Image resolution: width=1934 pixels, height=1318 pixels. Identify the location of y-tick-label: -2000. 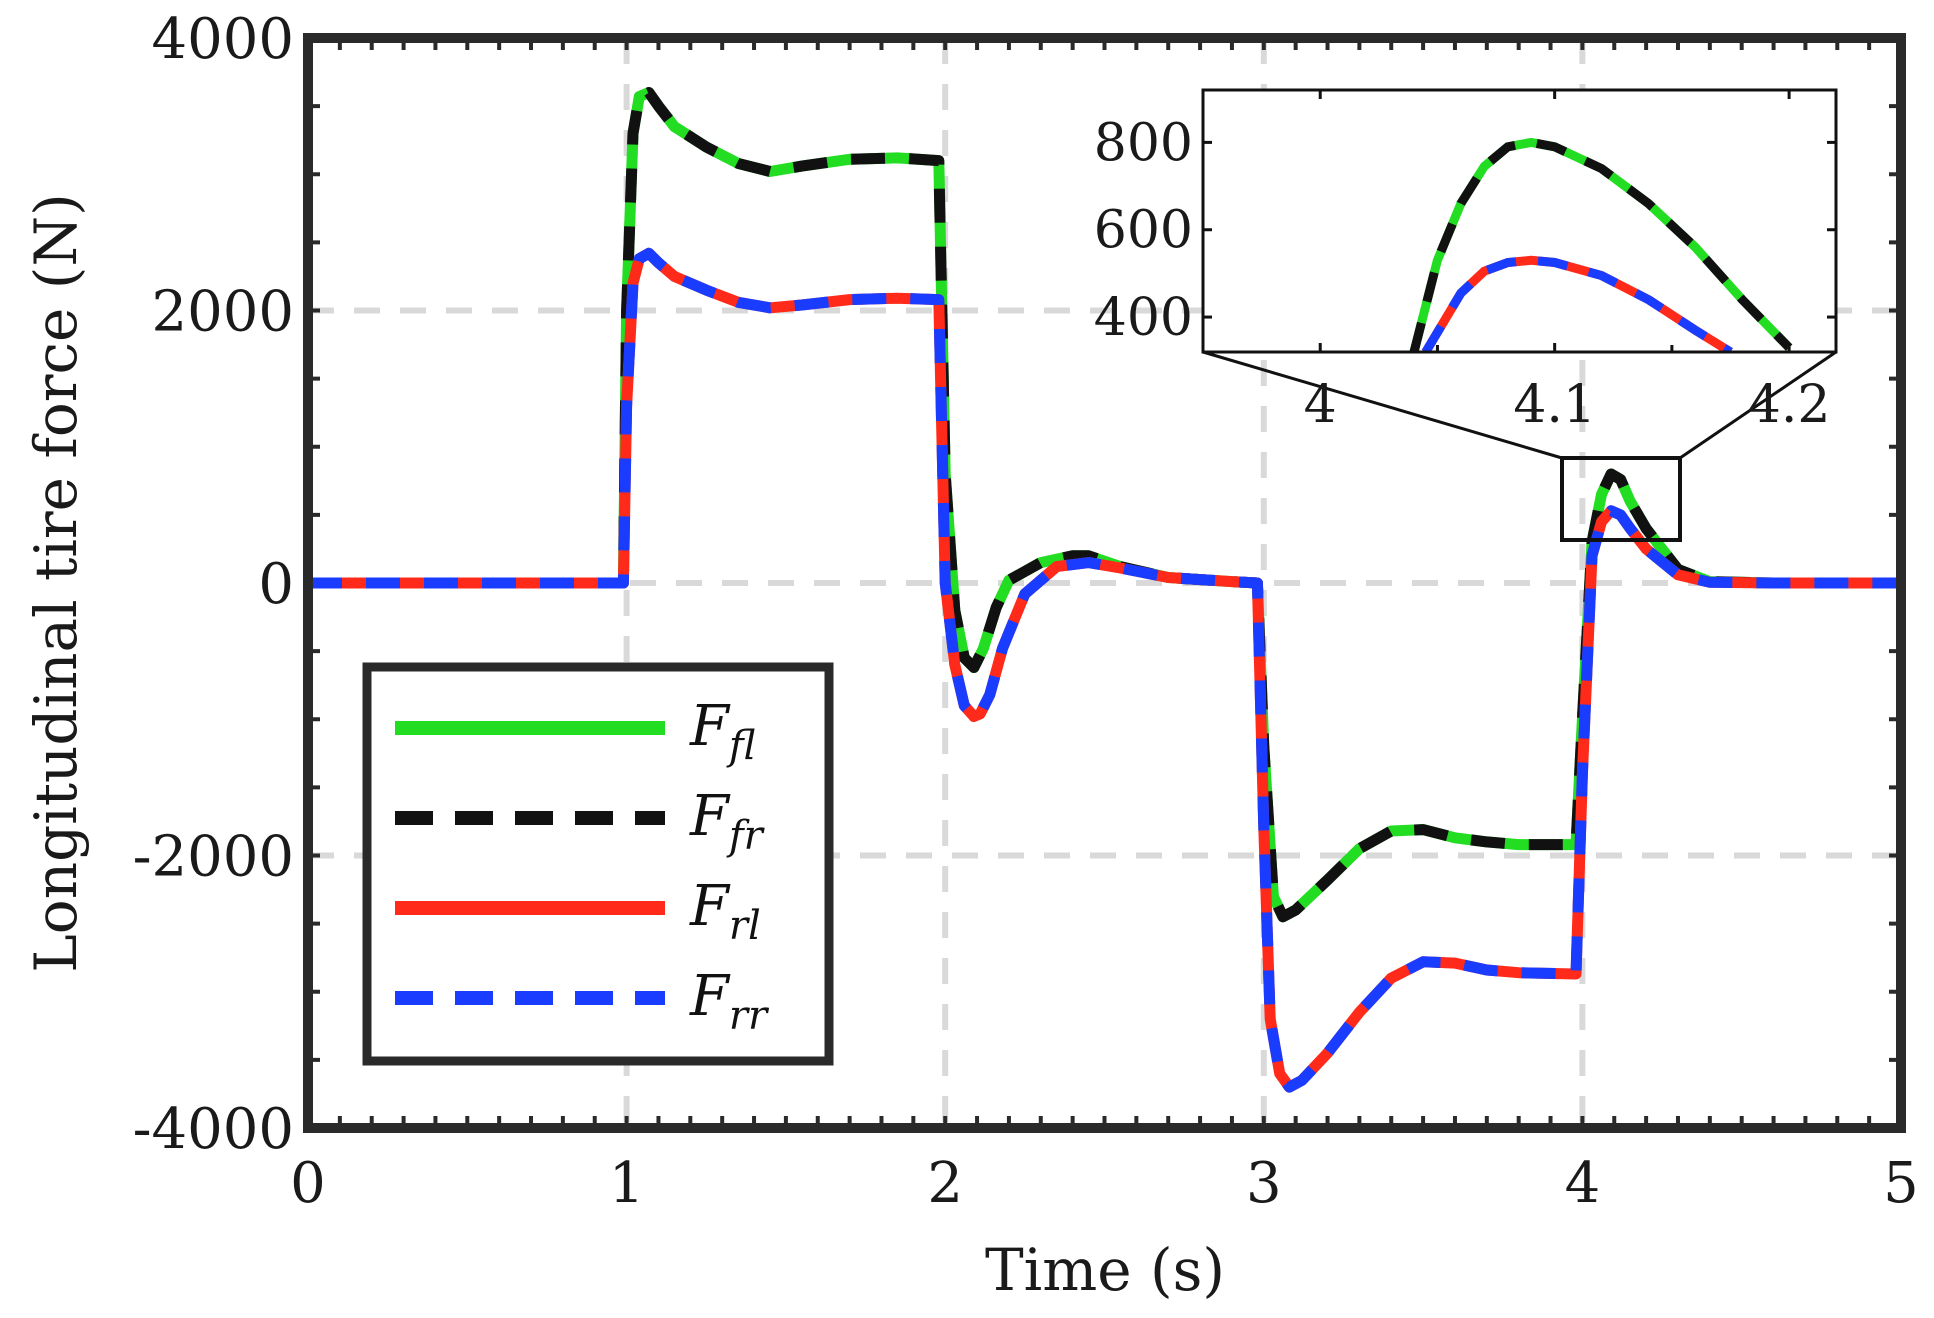
(213, 857).